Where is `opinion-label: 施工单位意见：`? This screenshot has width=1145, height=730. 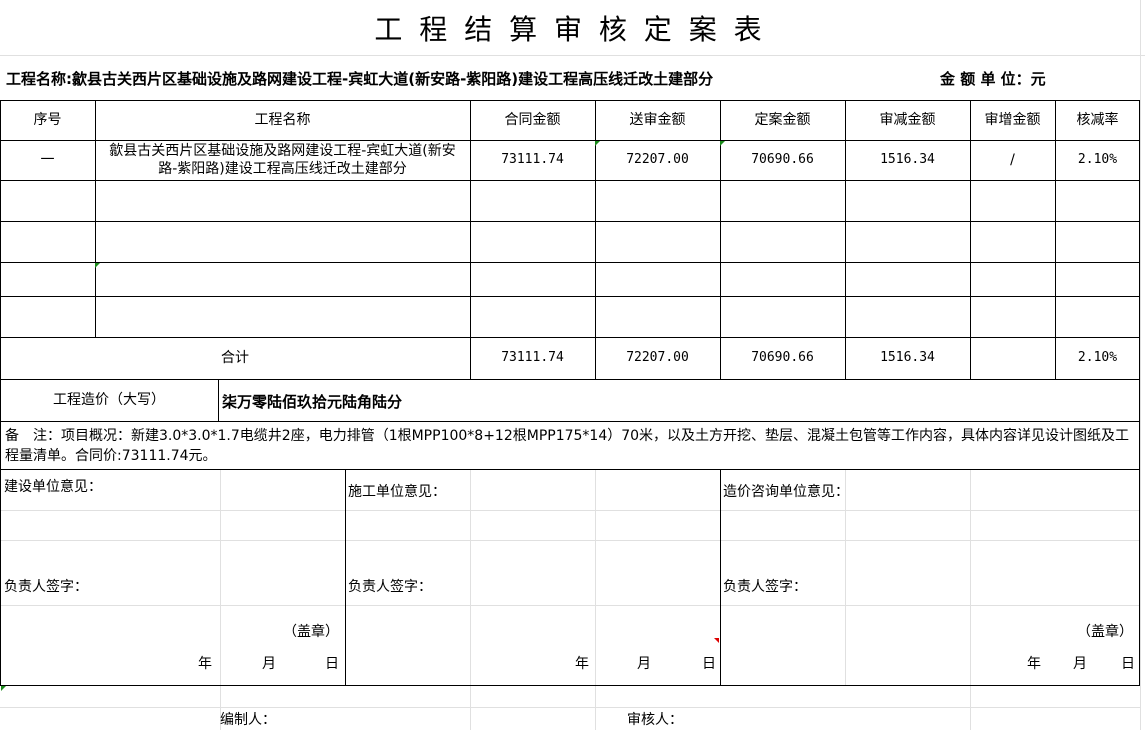 opinion-label: 施工单位意见： is located at coordinates (397, 492).